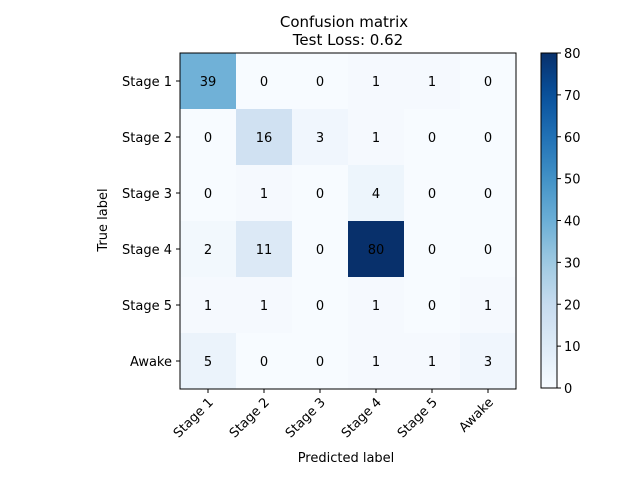 This screenshot has width=640, height=480. I want to click on colorbar-tick-label: 10, so click(572, 347).